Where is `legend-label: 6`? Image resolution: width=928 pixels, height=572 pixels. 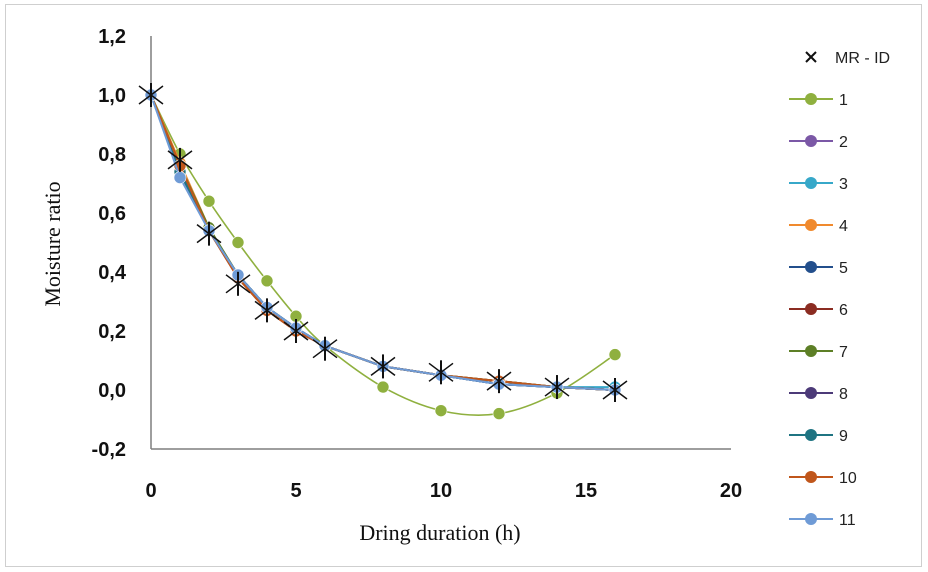 legend-label: 6 is located at coordinates (843, 310).